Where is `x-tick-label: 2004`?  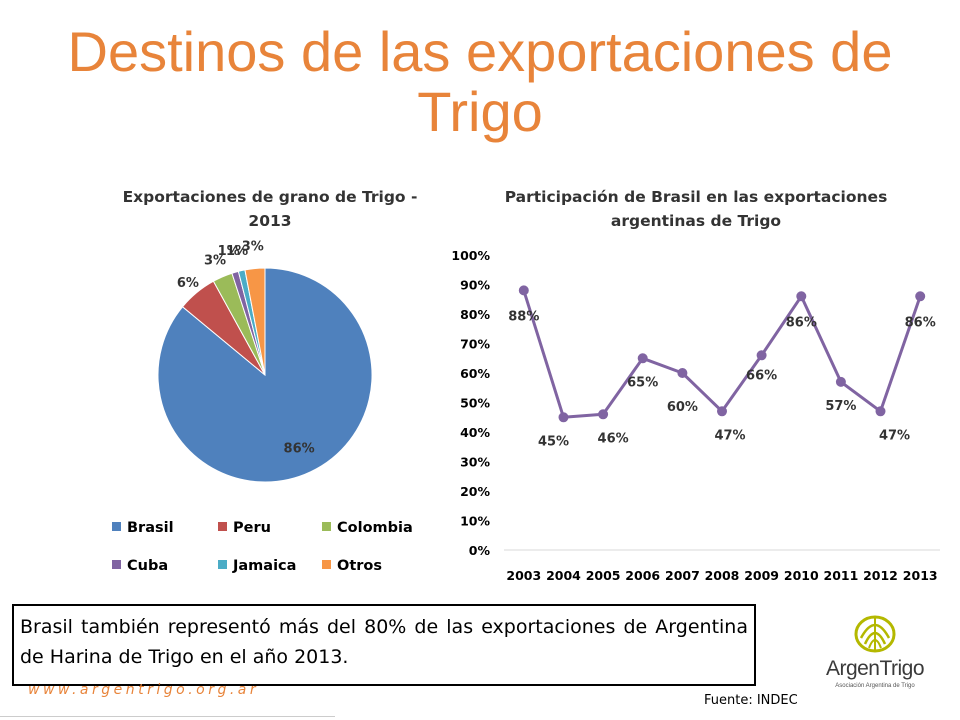
x-tick-label: 2004 is located at coordinates (563, 575).